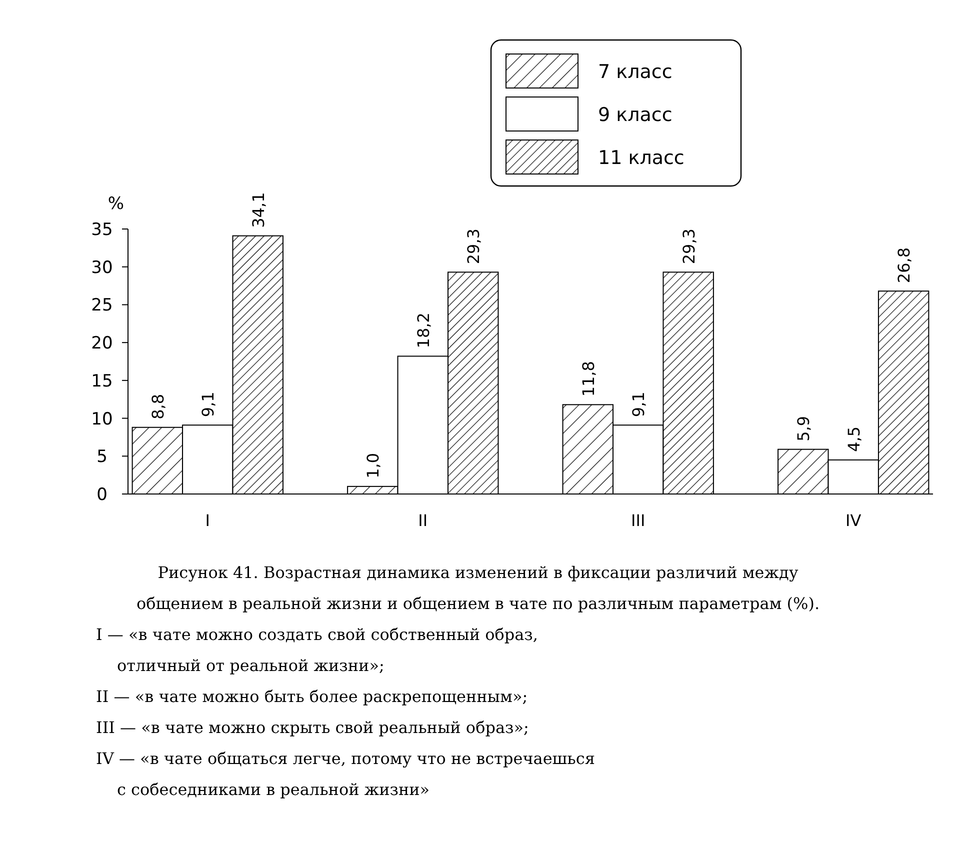 The height and width of the screenshot is (844, 956). I want to click on legend-label: 11 класс, so click(641, 158).